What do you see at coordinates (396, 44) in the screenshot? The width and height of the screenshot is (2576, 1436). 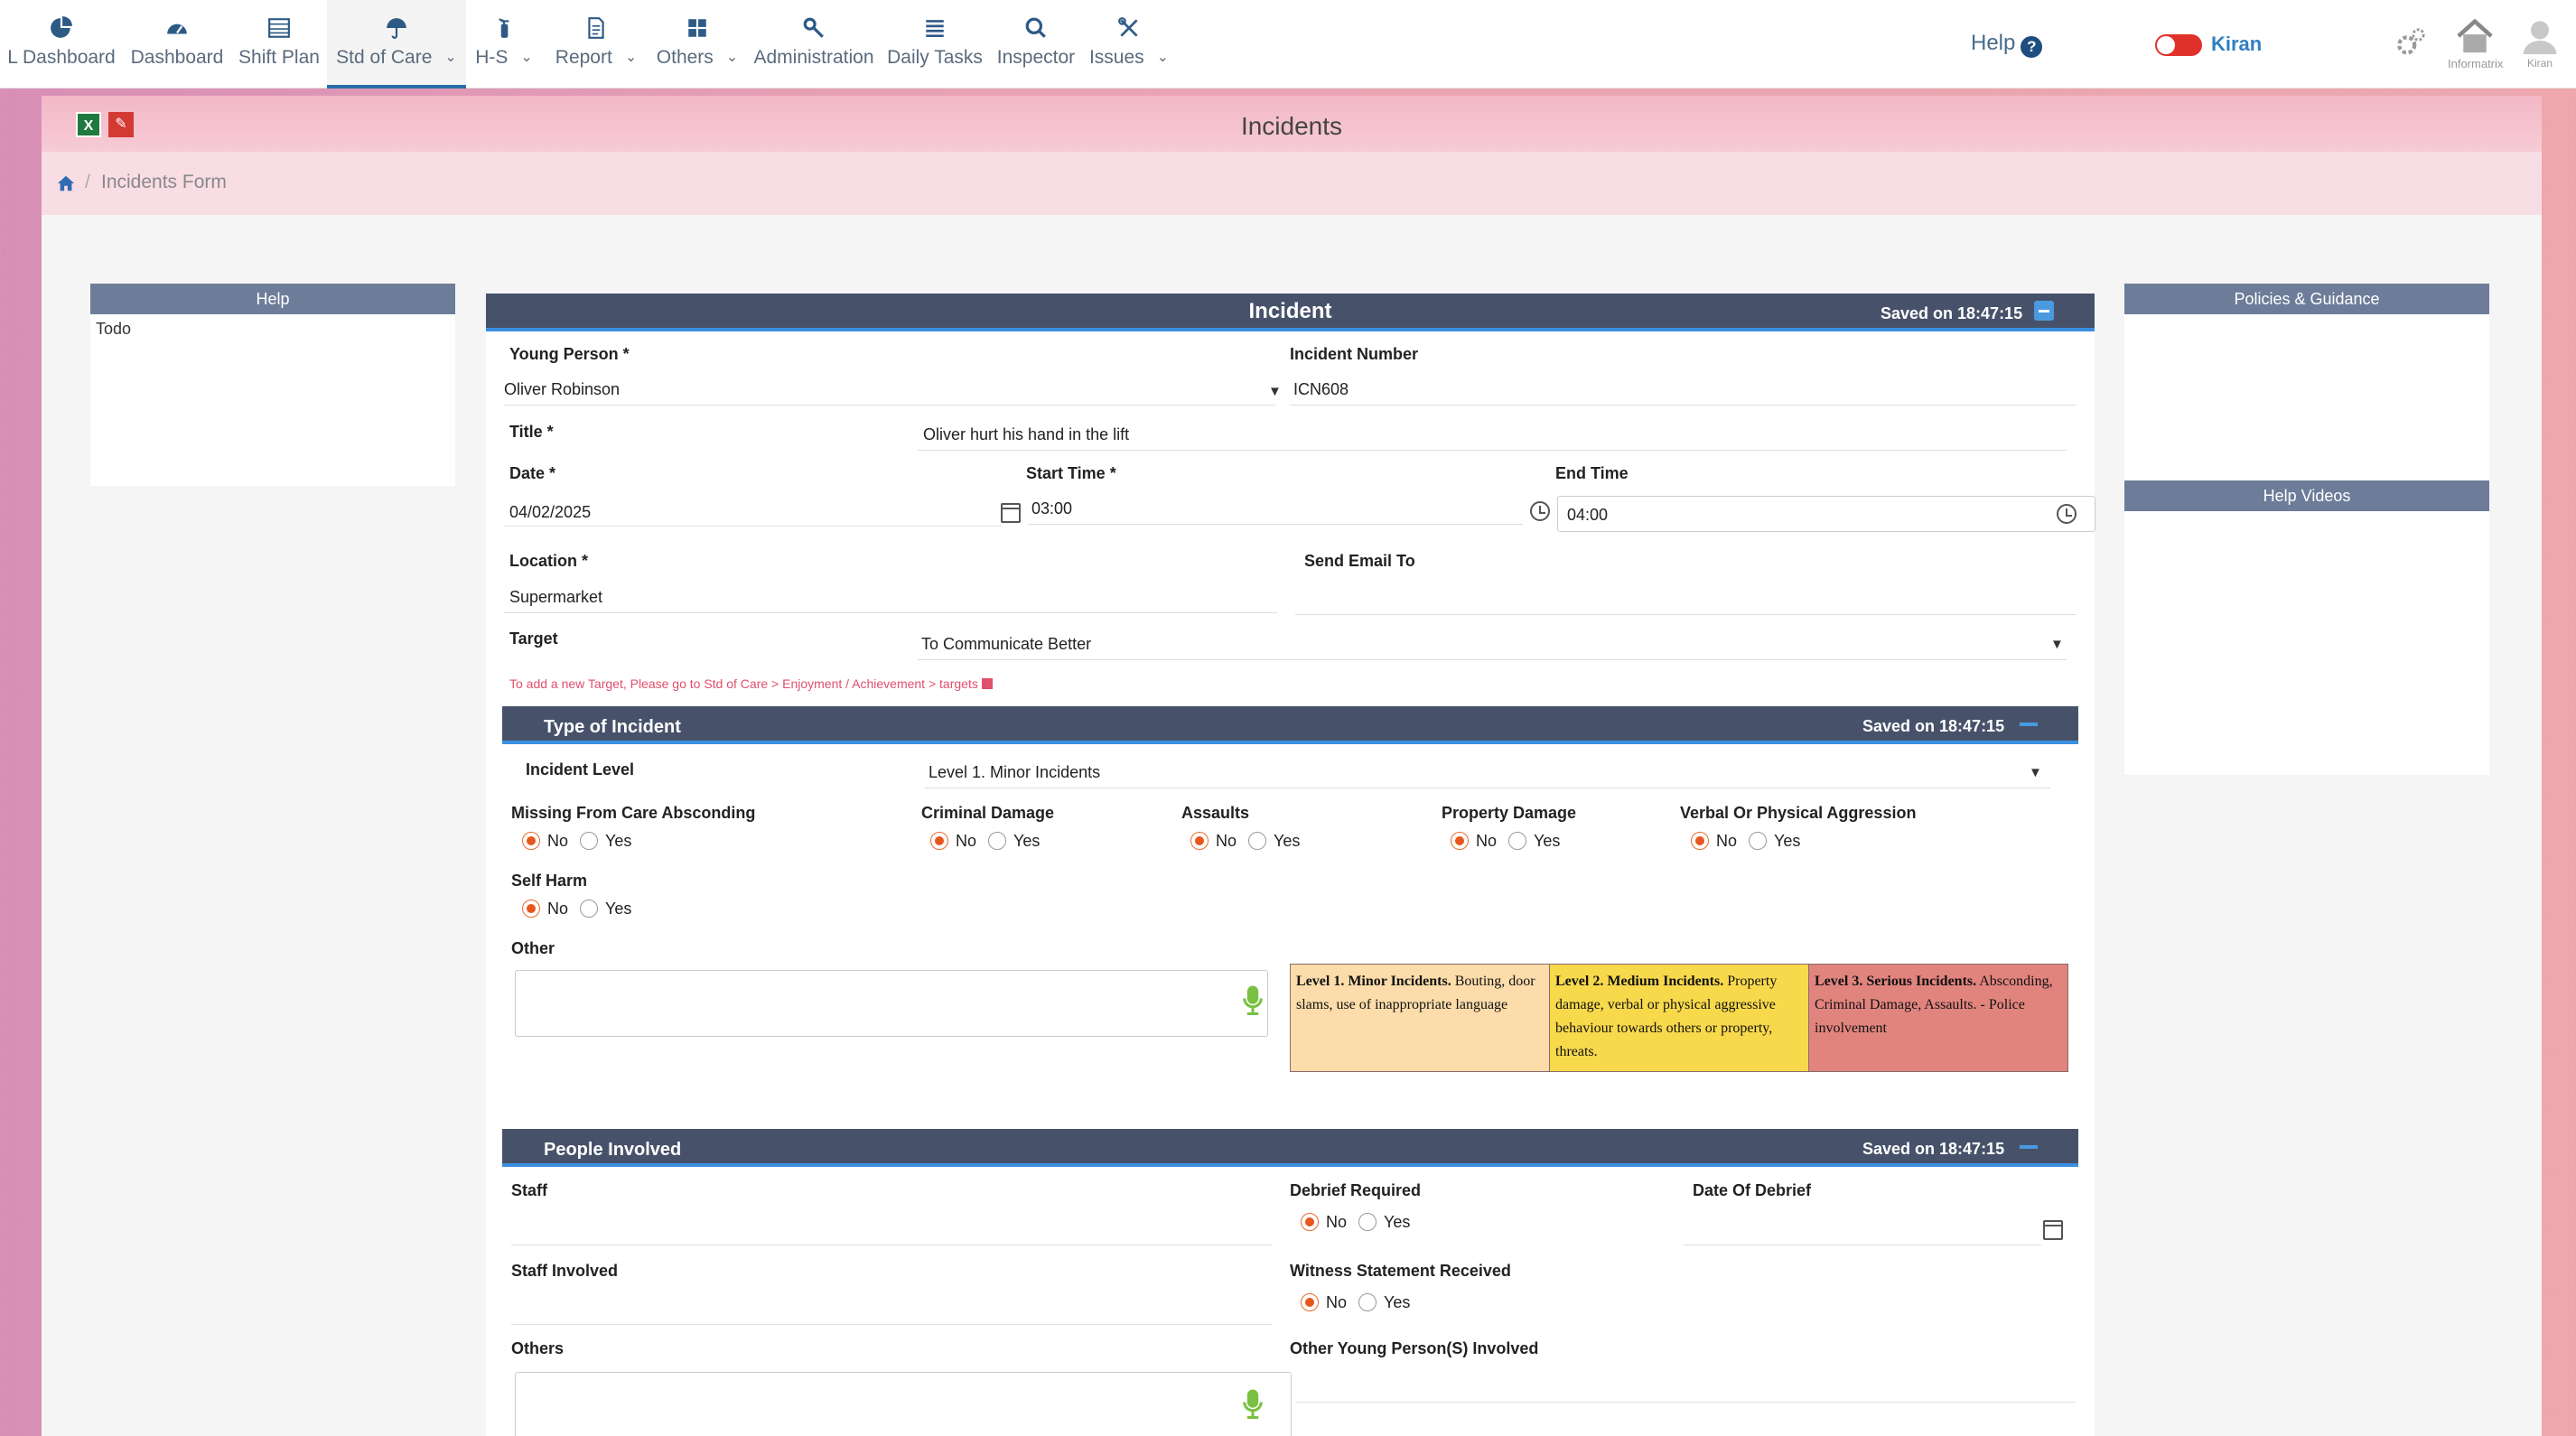 I see `nav-std-of-care: Std of Care ⌄` at bounding box center [396, 44].